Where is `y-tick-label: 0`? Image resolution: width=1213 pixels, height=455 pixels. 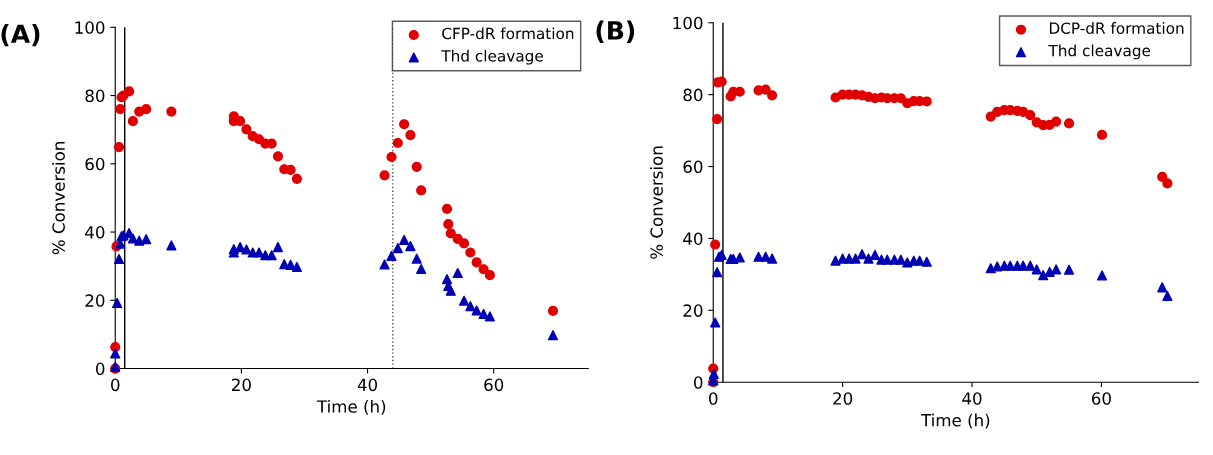 y-tick-label: 0 is located at coordinates (100, 369).